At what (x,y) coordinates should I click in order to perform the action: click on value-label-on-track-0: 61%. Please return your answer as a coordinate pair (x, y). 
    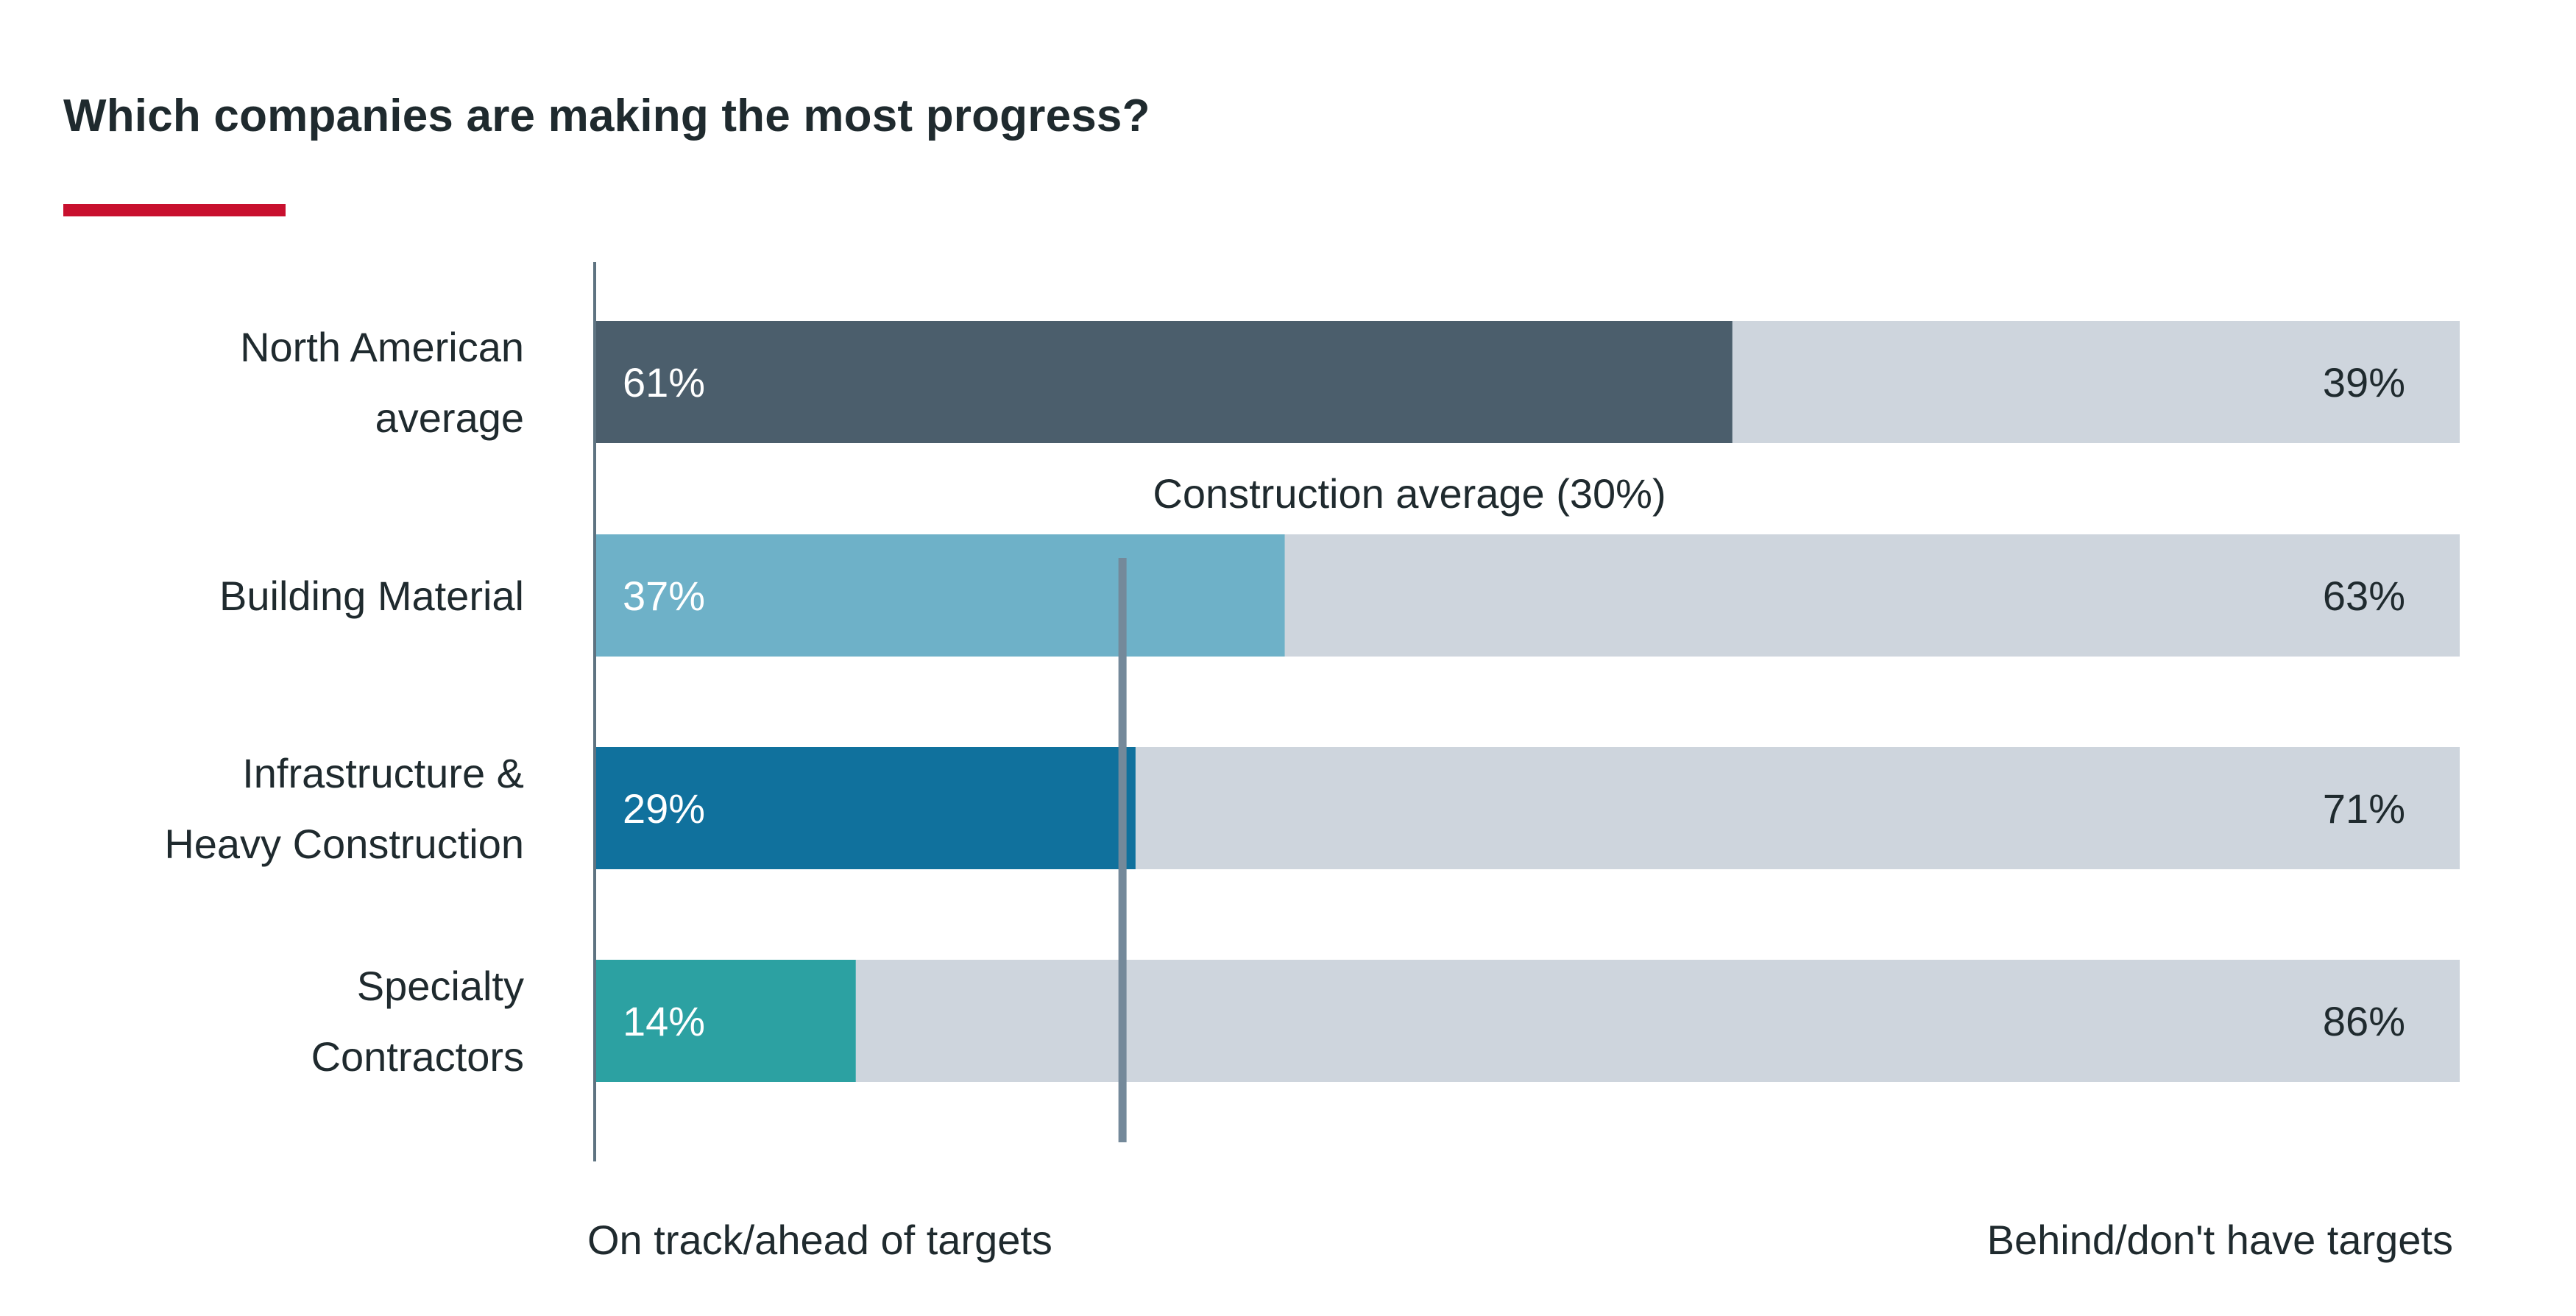
    Looking at the image, I should click on (664, 382).